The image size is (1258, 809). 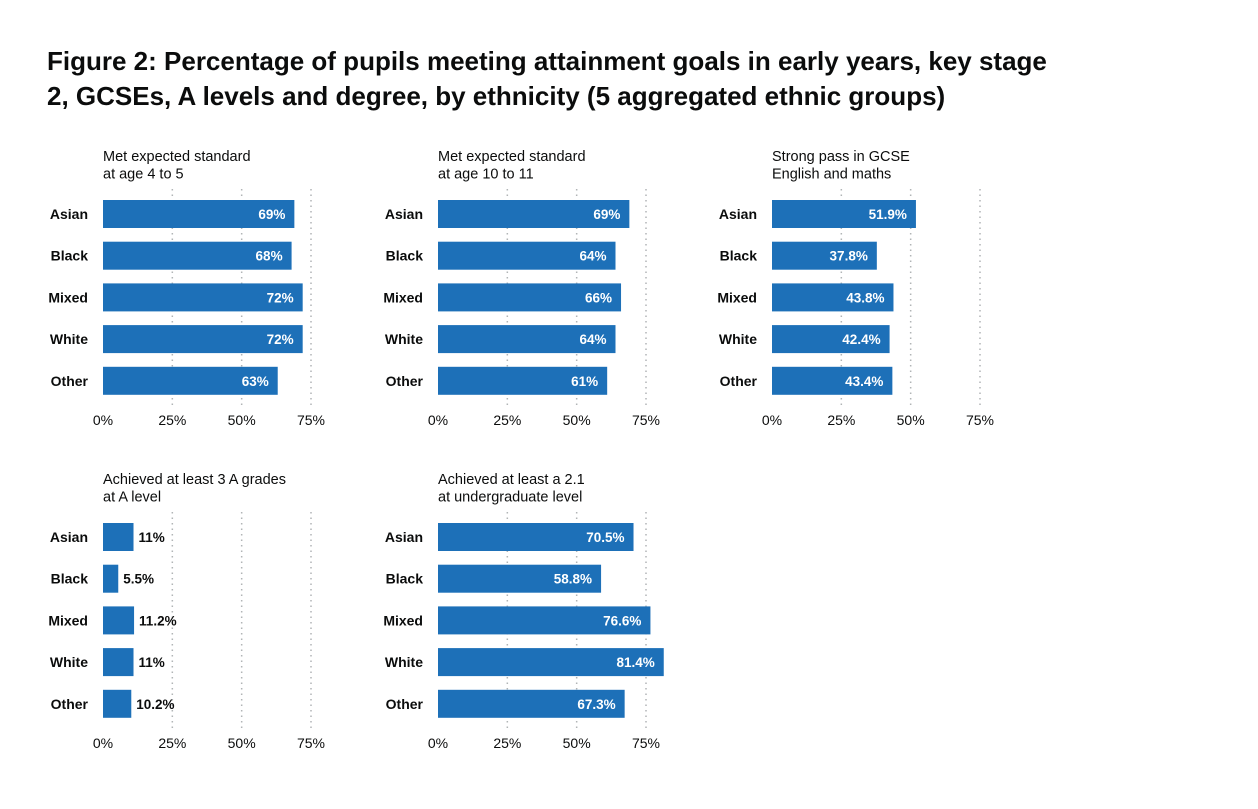 I want to click on data-label: 66%, so click(x=598, y=297).